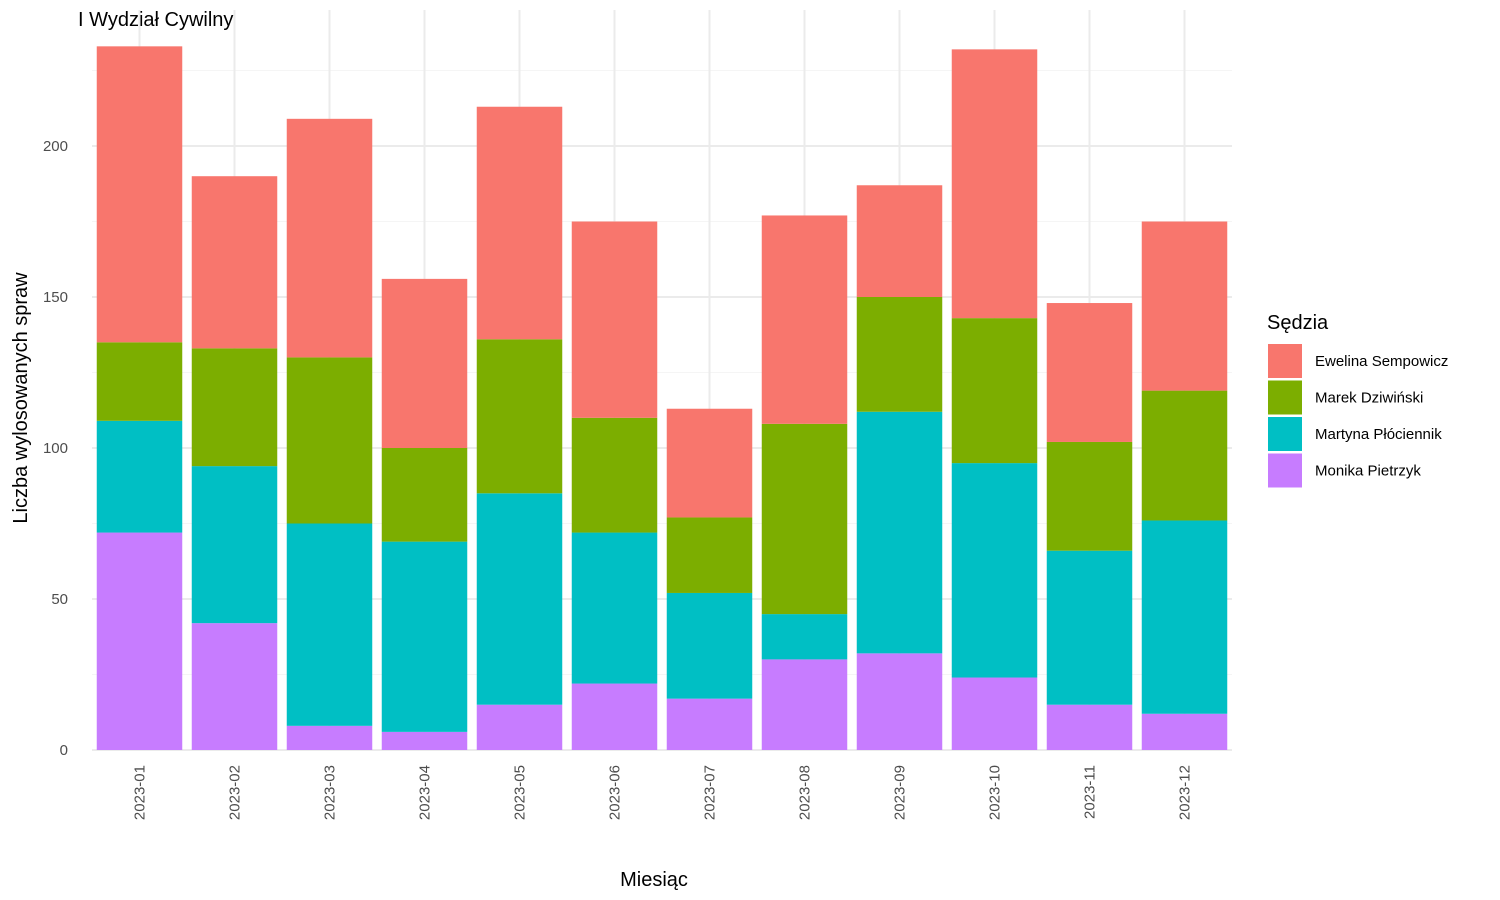 The image size is (1500, 900). Describe the element at coordinates (900, 792) in the screenshot. I see `x-tick-label: 2023-09` at that location.